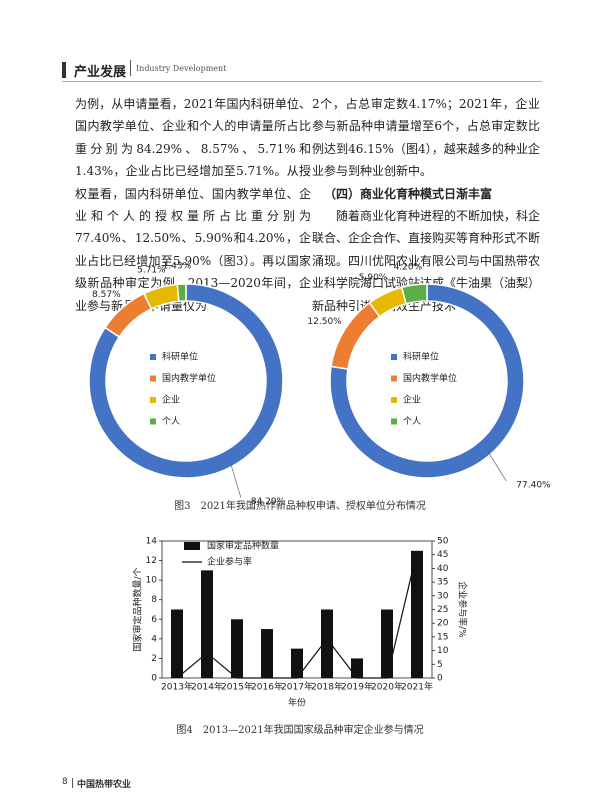  What do you see at coordinates (408, 193) in the screenshot?
I see `section-heading: （四）商业化育种模式日渐丰富` at bounding box center [408, 193].